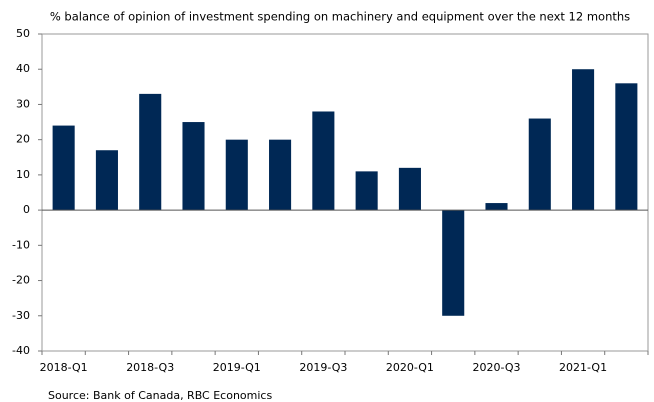  I want to click on y-tick-label: 30, so click(23, 103).